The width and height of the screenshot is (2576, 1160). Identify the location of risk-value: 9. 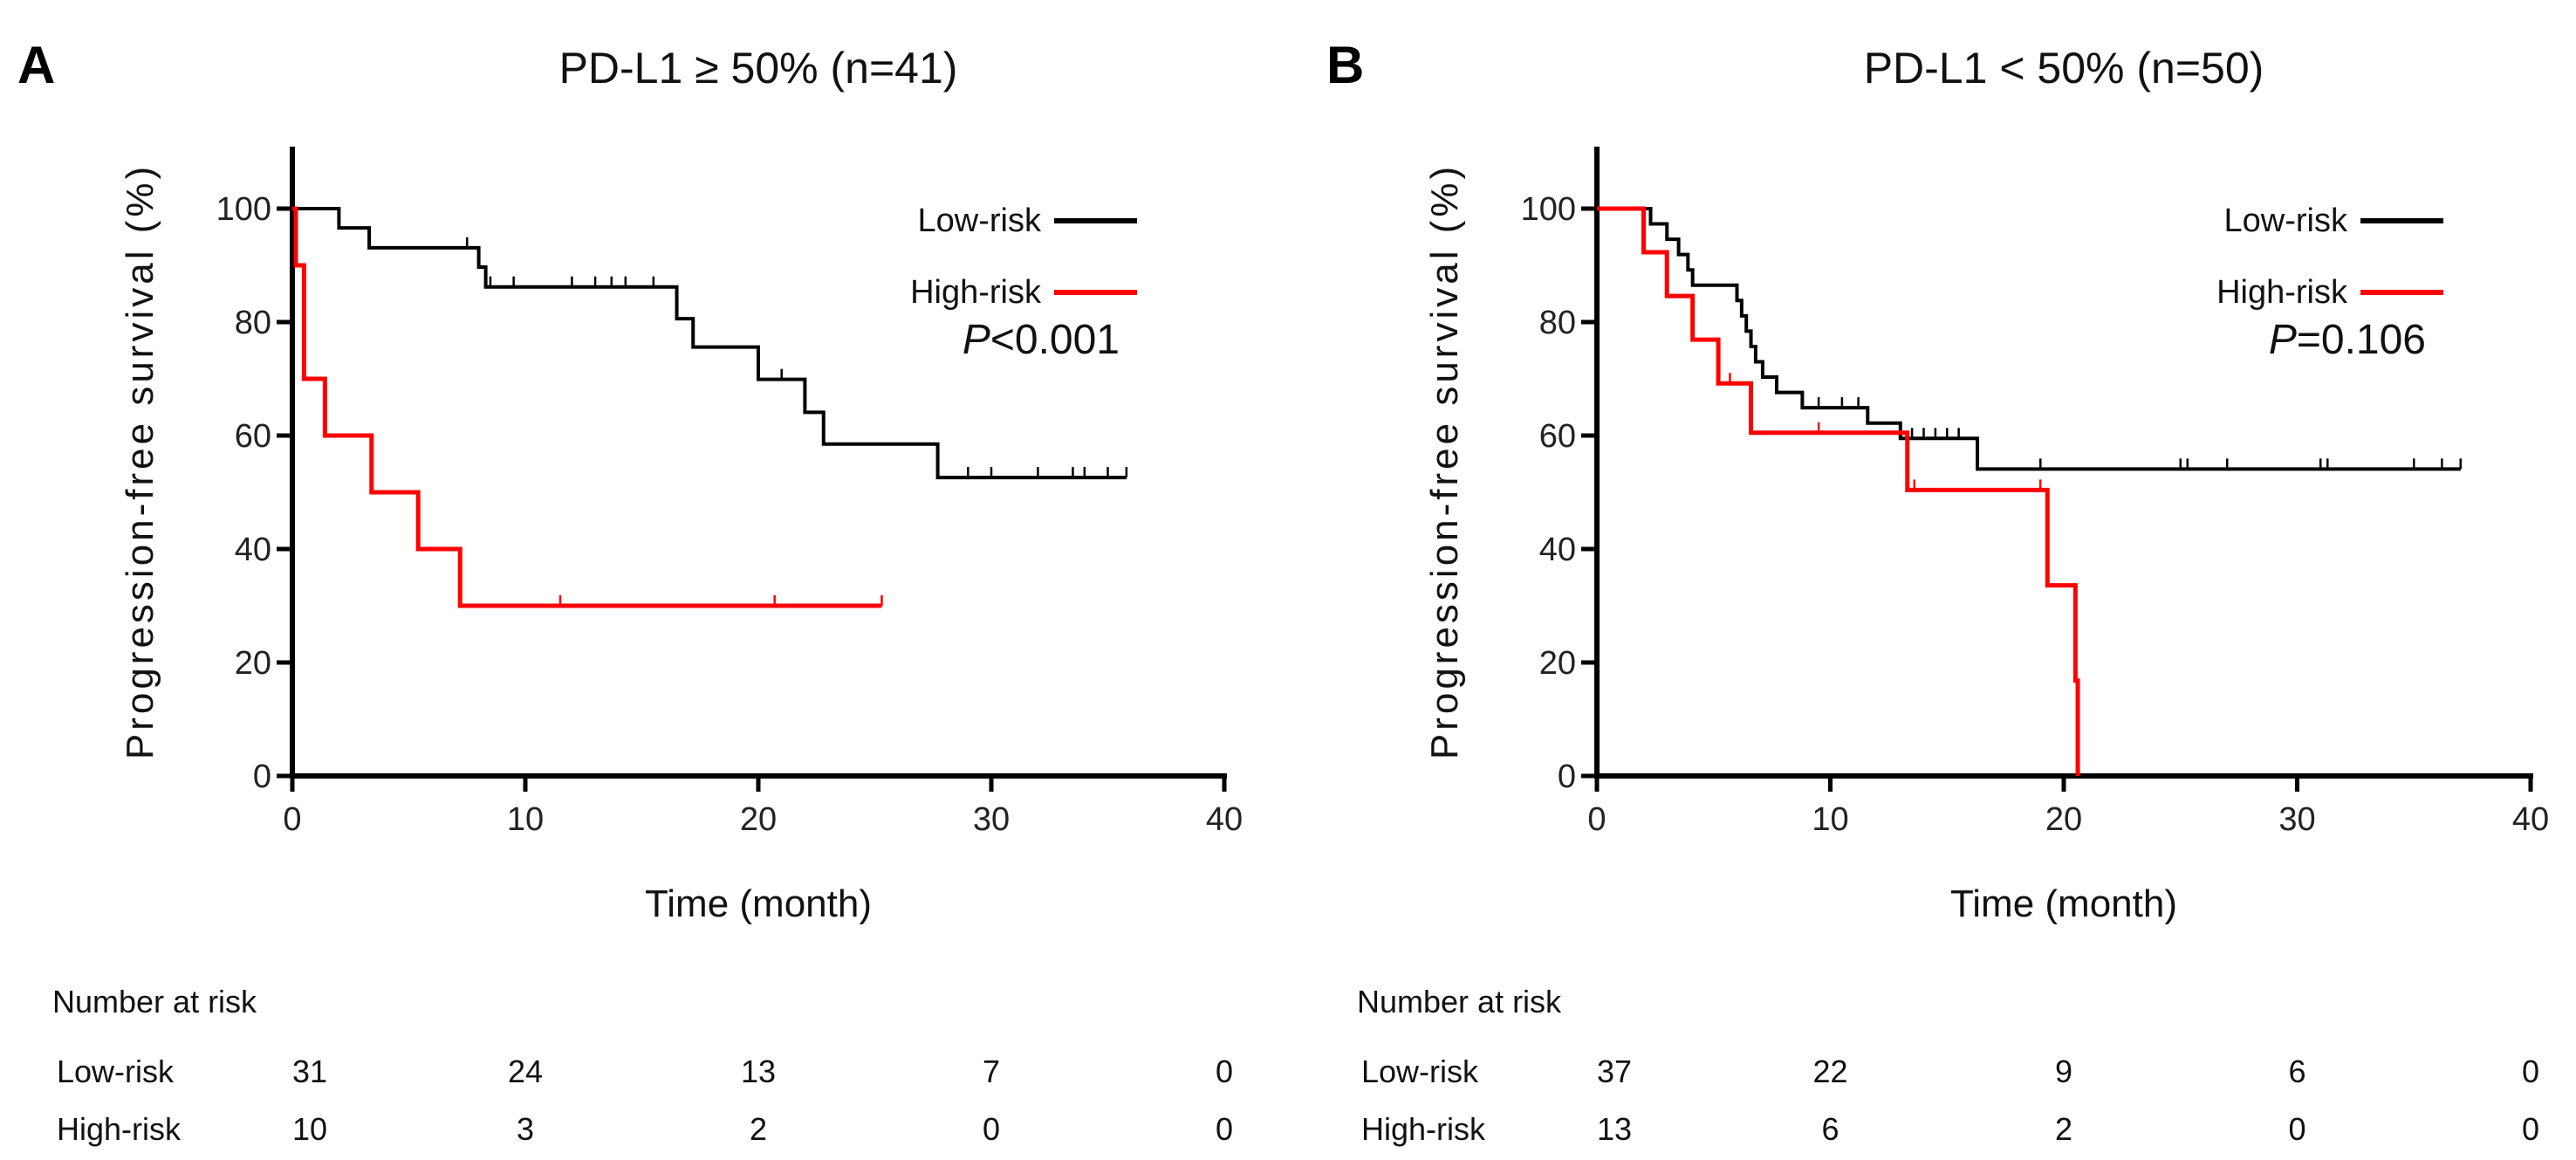
(2063, 1072).